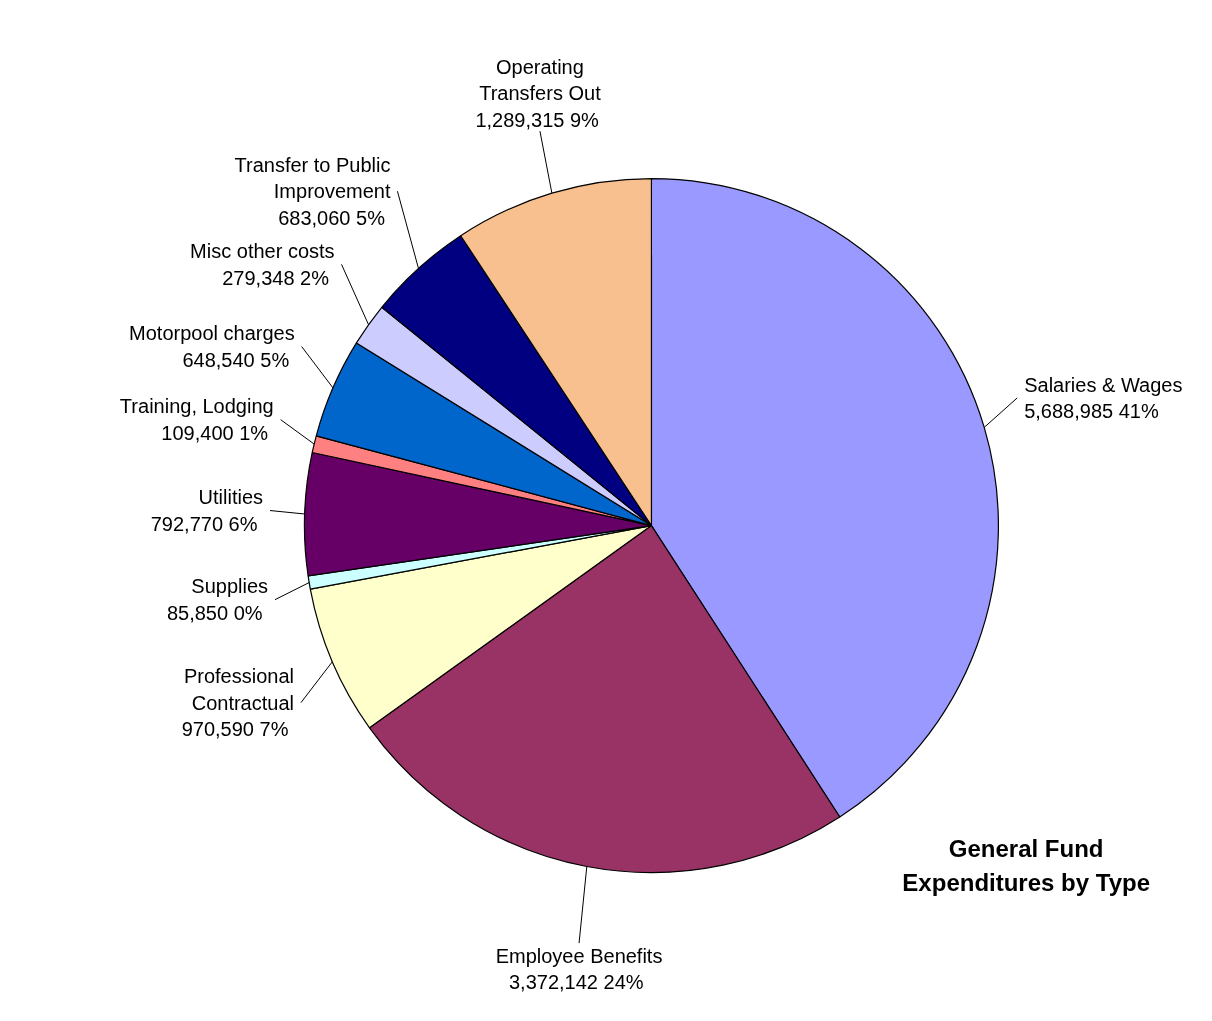 Image resolution: width=1212 pixels, height=1021 pixels. Describe the element at coordinates (576, 982) in the screenshot. I see `data-label: 3,372,142 24%` at that location.